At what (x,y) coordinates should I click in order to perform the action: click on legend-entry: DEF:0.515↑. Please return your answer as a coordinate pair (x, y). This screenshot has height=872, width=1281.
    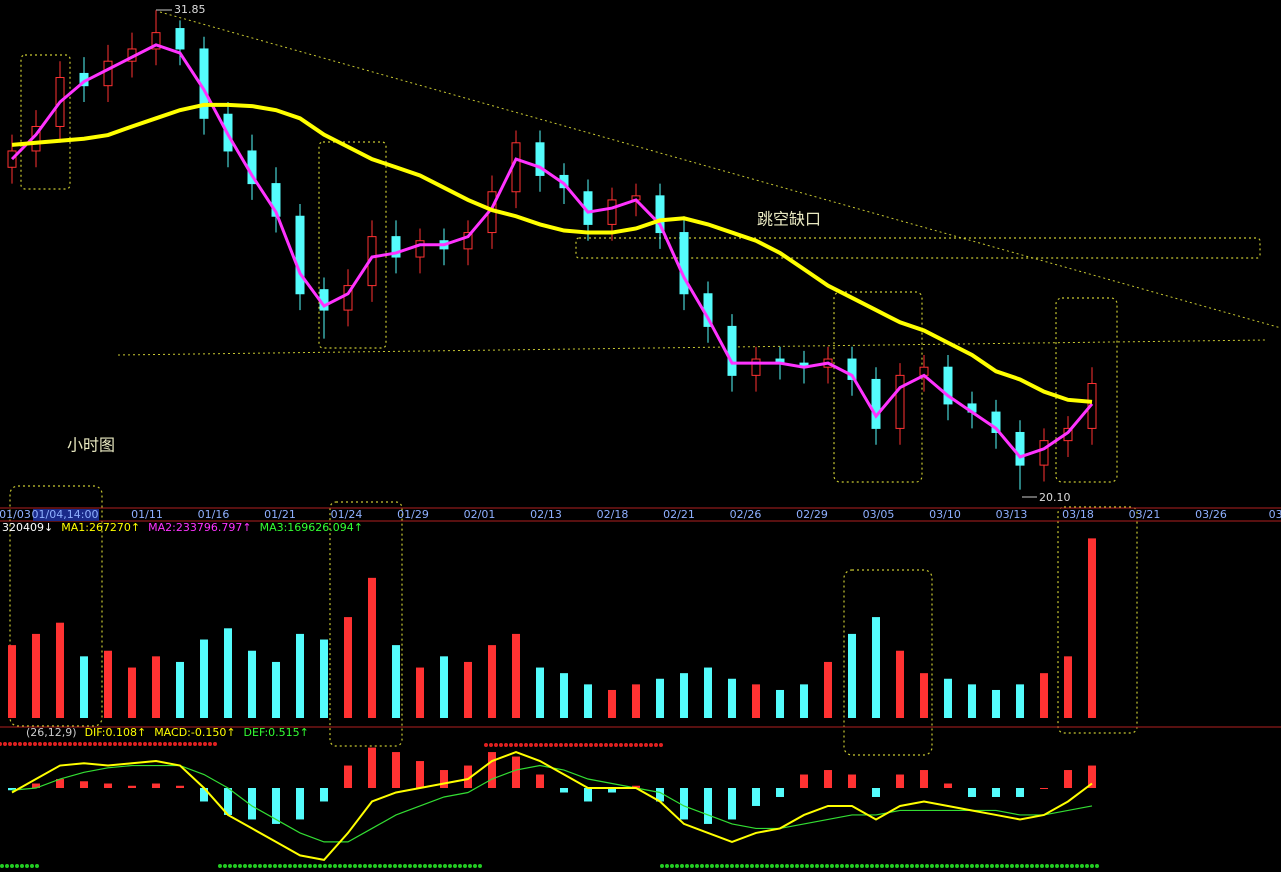
    Looking at the image, I should click on (276, 732).